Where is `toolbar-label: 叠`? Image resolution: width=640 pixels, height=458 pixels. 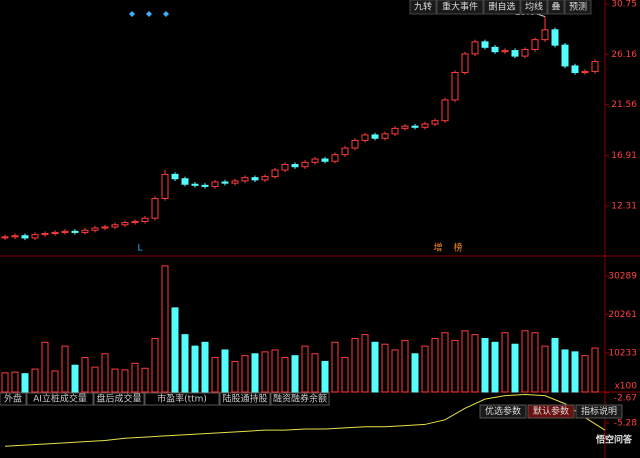
toolbar-label: 叠 is located at coordinates (555, 7).